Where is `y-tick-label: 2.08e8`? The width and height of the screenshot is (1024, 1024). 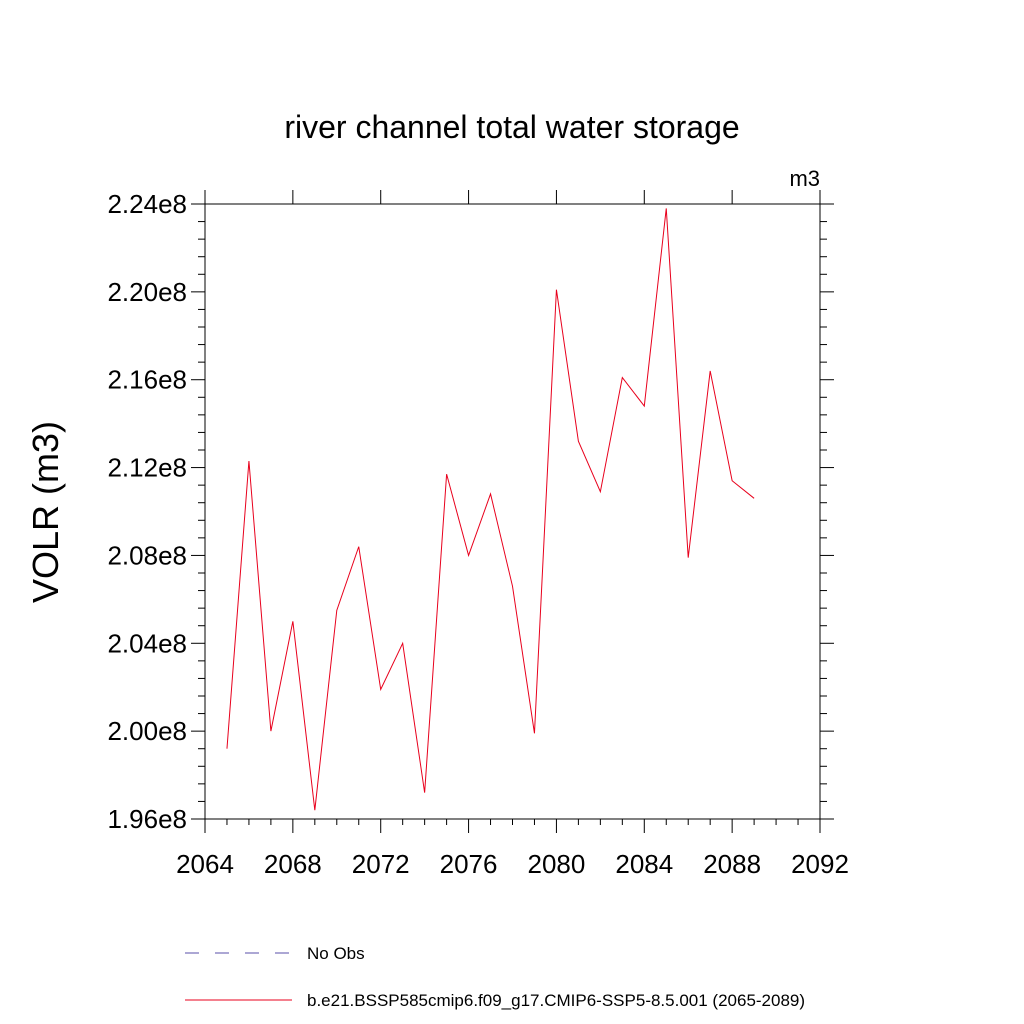
y-tick-label: 2.08e8 is located at coordinates (147, 555).